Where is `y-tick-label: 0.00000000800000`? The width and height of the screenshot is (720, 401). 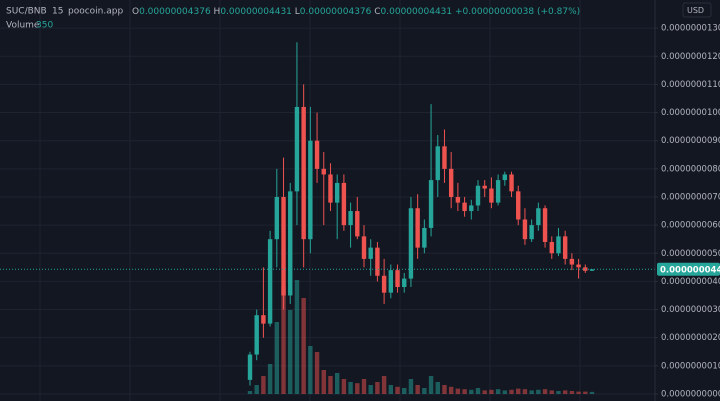
y-tick-label: 0.00000000800000 is located at coordinates (690, 169).